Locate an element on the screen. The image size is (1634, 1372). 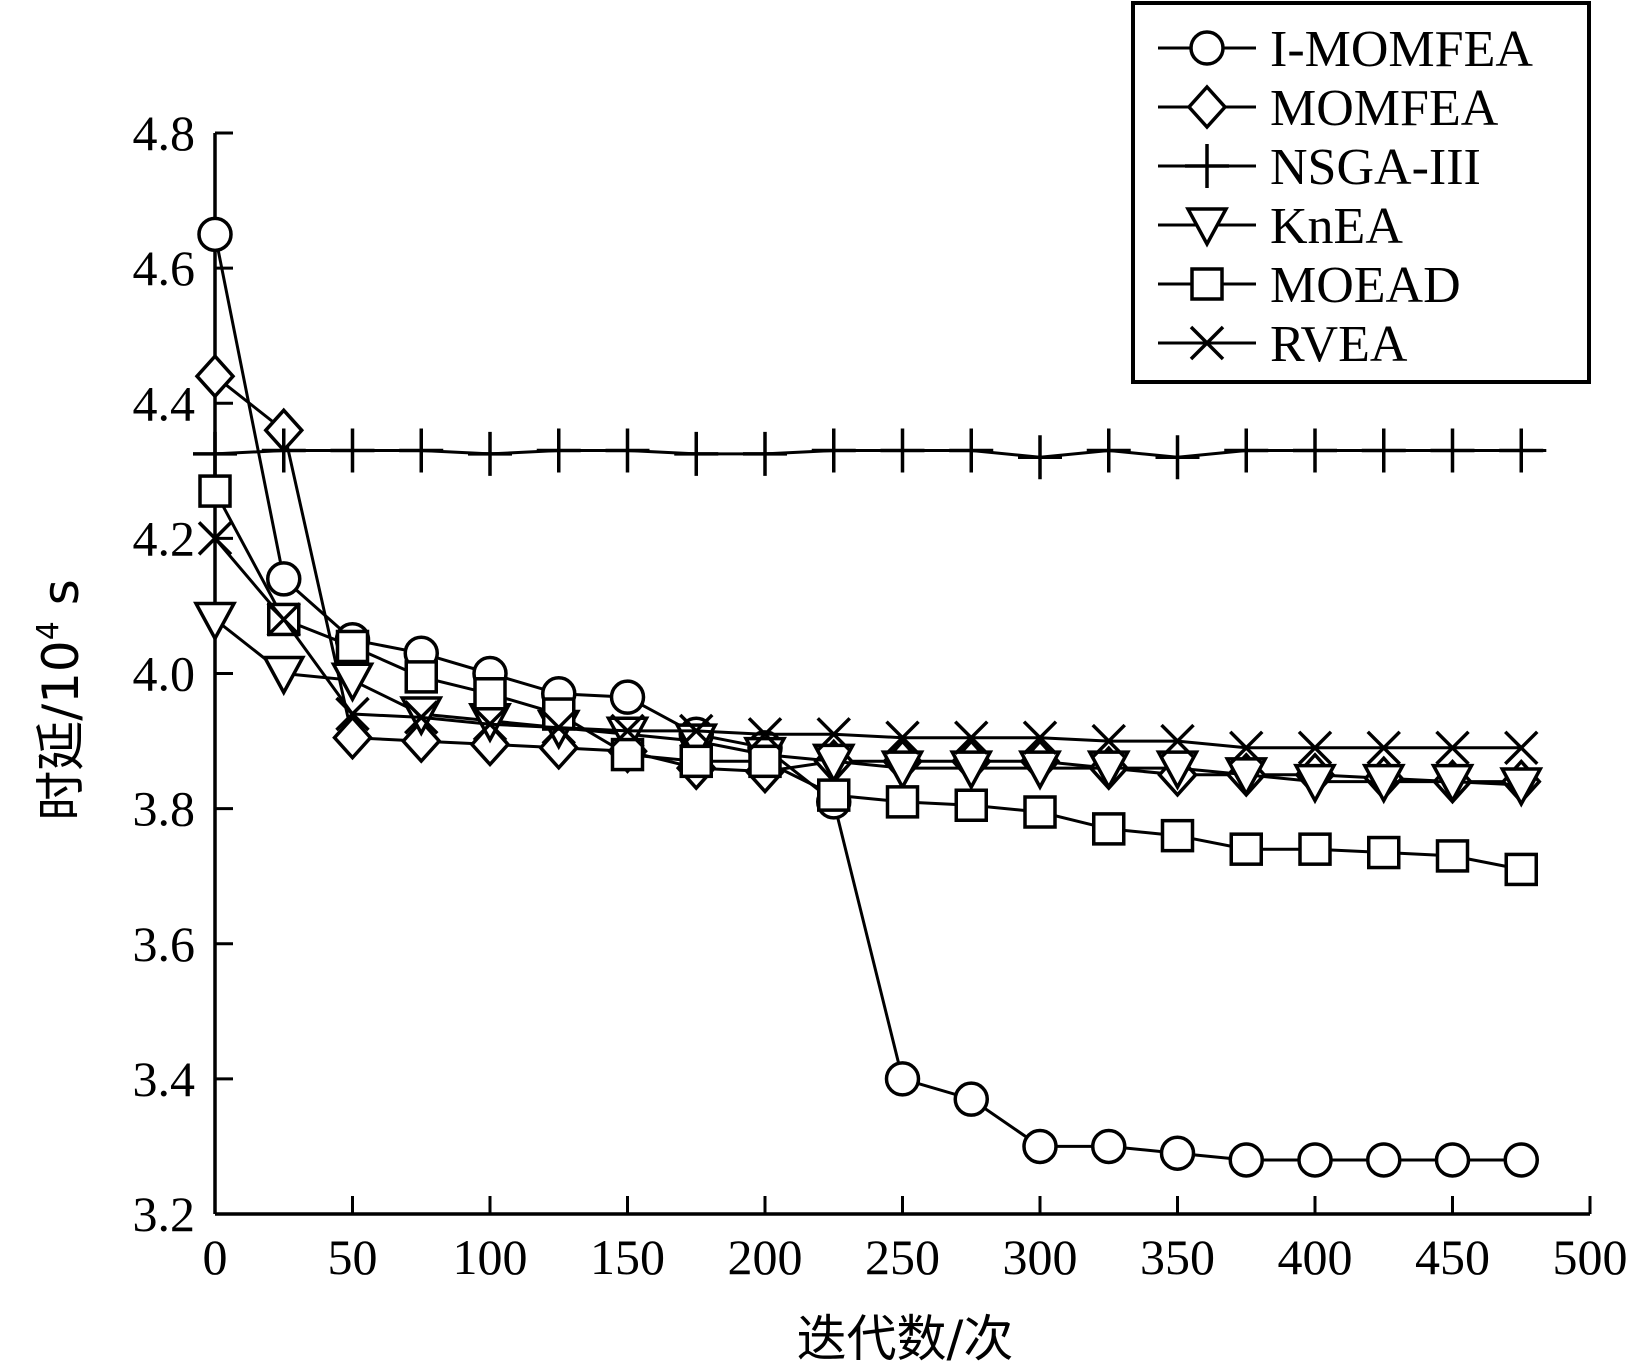
legend-item-rvea: RVEA is located at coordinates (1283, 344).